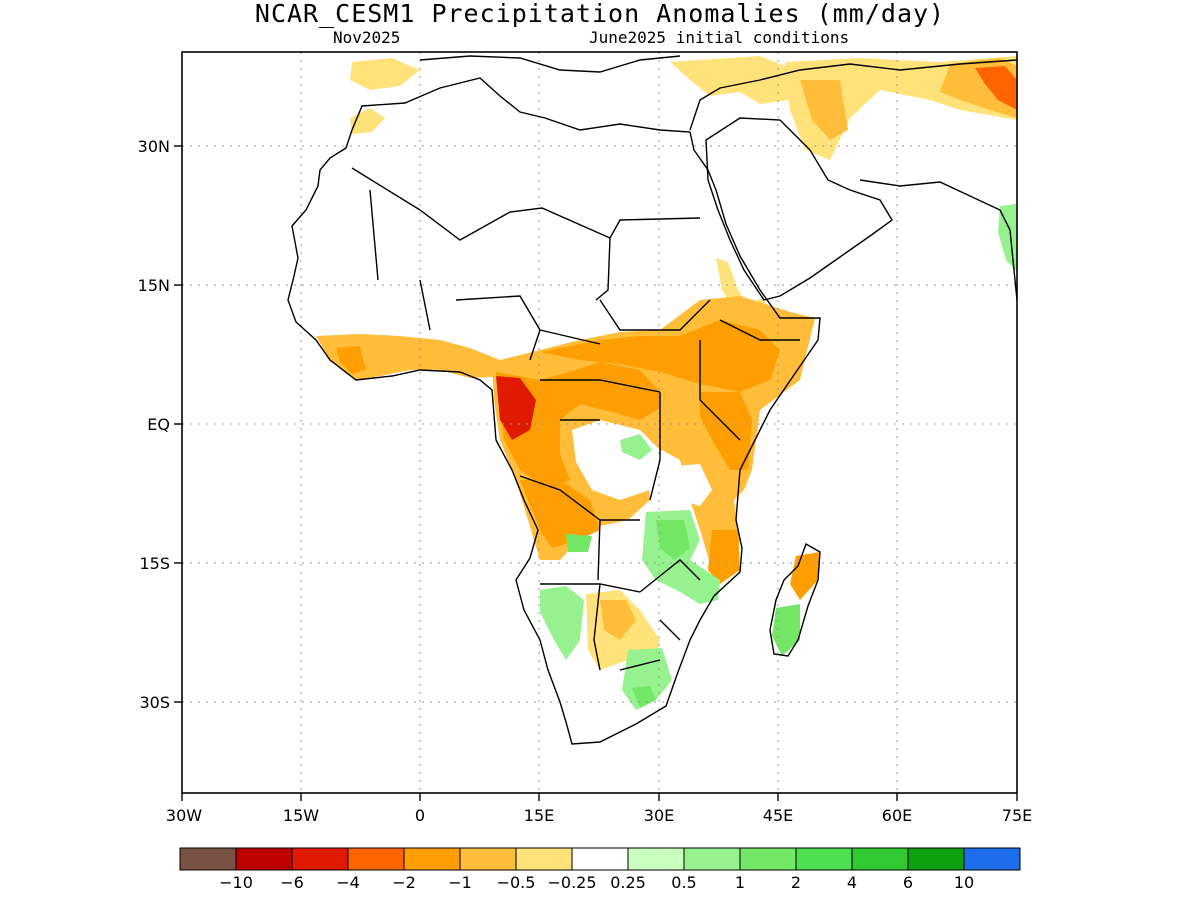  I want to click on anomaly-region-angola, so click(560, 514).